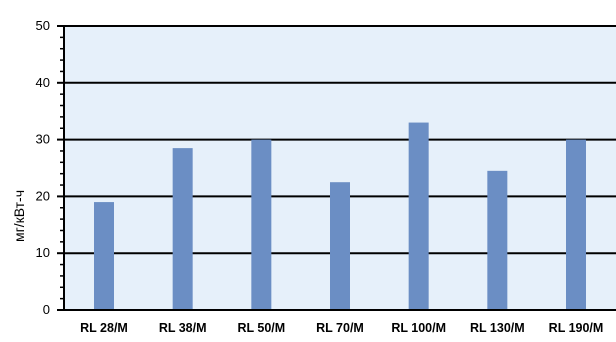 The height and width of the screenshot is (342, 616). Describe the element at coordinates (43, 139) in the screenshot. I see `y-tick-label: 30` at that location.